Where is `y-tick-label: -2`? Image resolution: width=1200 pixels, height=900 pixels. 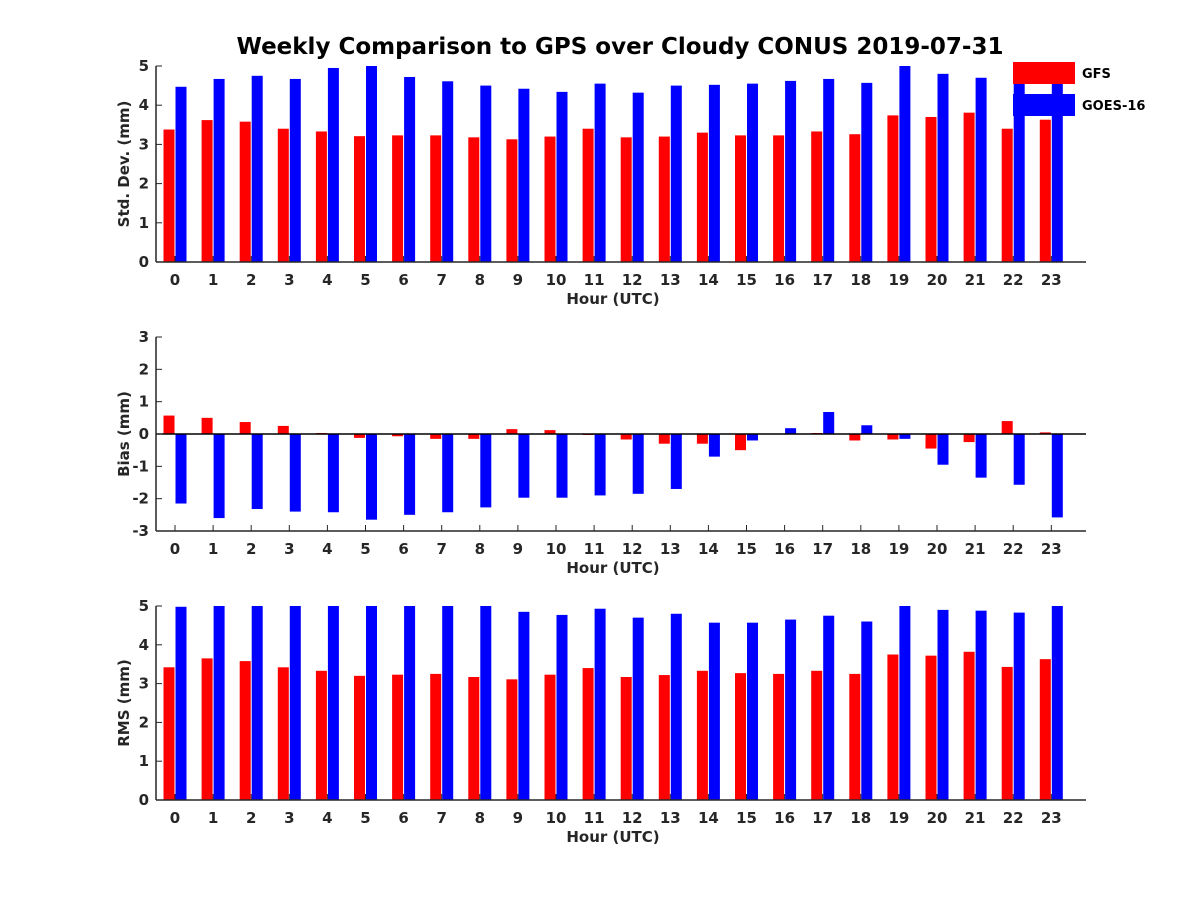 y-tick-label: -2 is located at coordinates (140, 499).